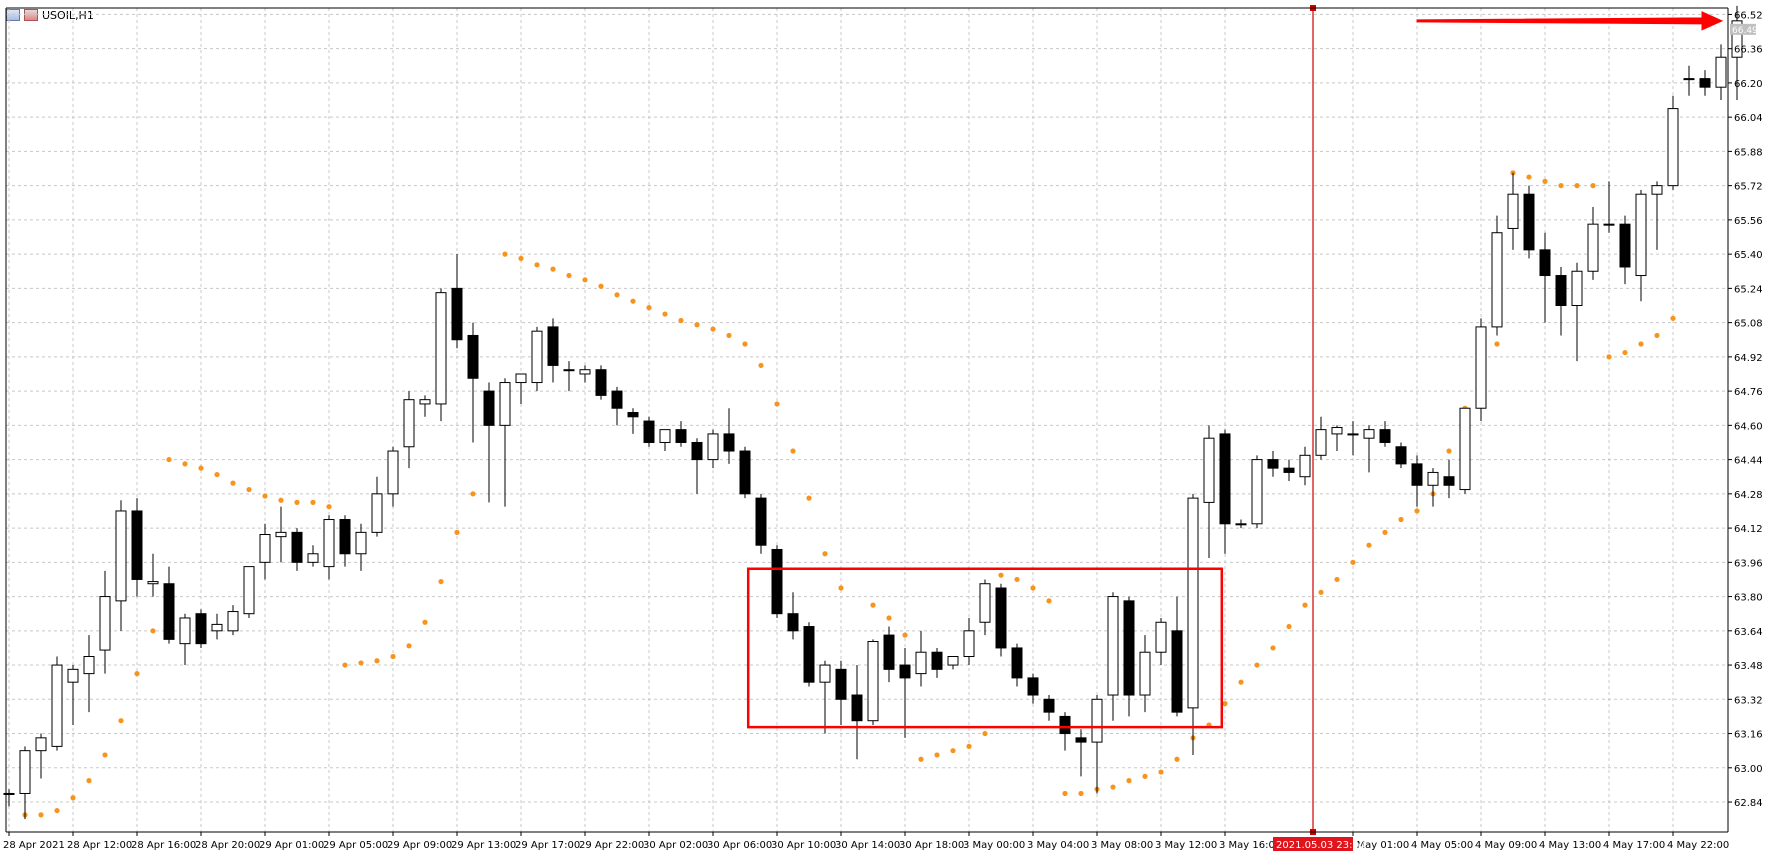 This screenshot has height=861, width=1780. I want to click on time-tick-label: 28 Apr 20:00, so click(227, 845).